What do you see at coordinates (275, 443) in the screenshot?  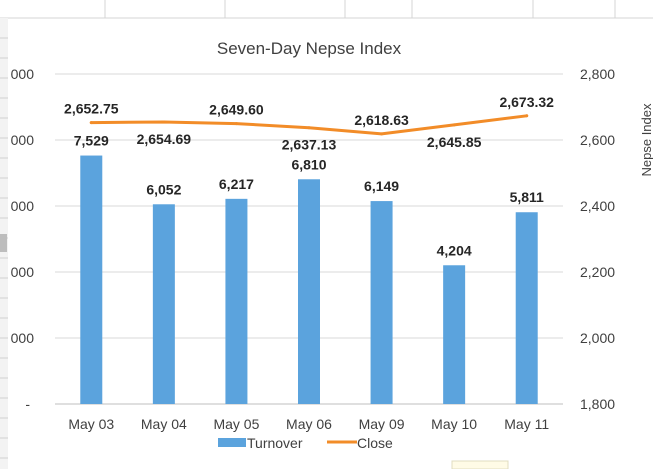 I see `legend-turnover-label: Turnover` at bounding box center [275, 443].